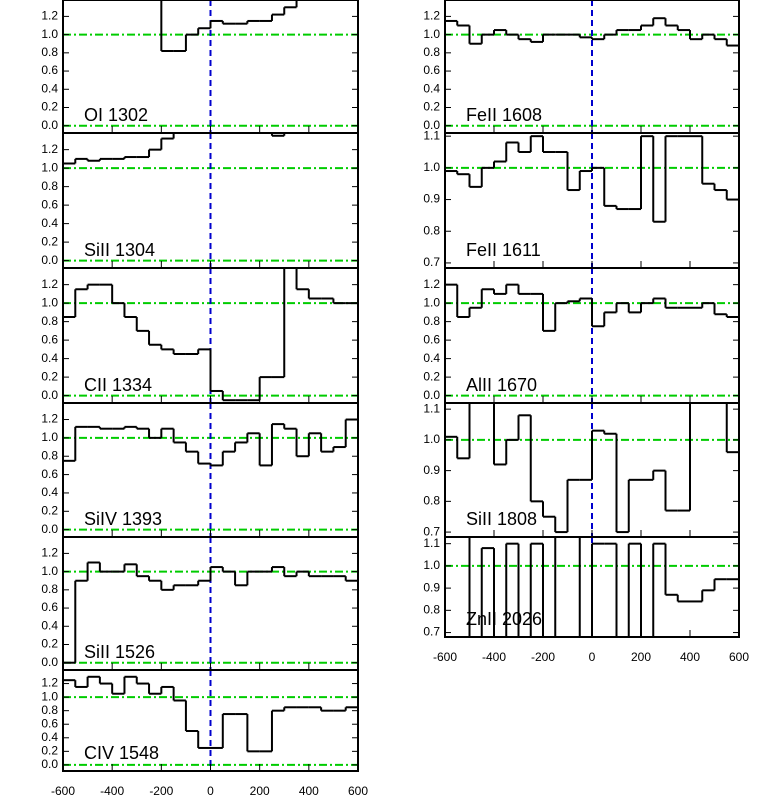  I want to click on panel: 0.0 0.2 0.4 0.6 0.8 1.0 1.2 SiII 1526, so click(200, 603).